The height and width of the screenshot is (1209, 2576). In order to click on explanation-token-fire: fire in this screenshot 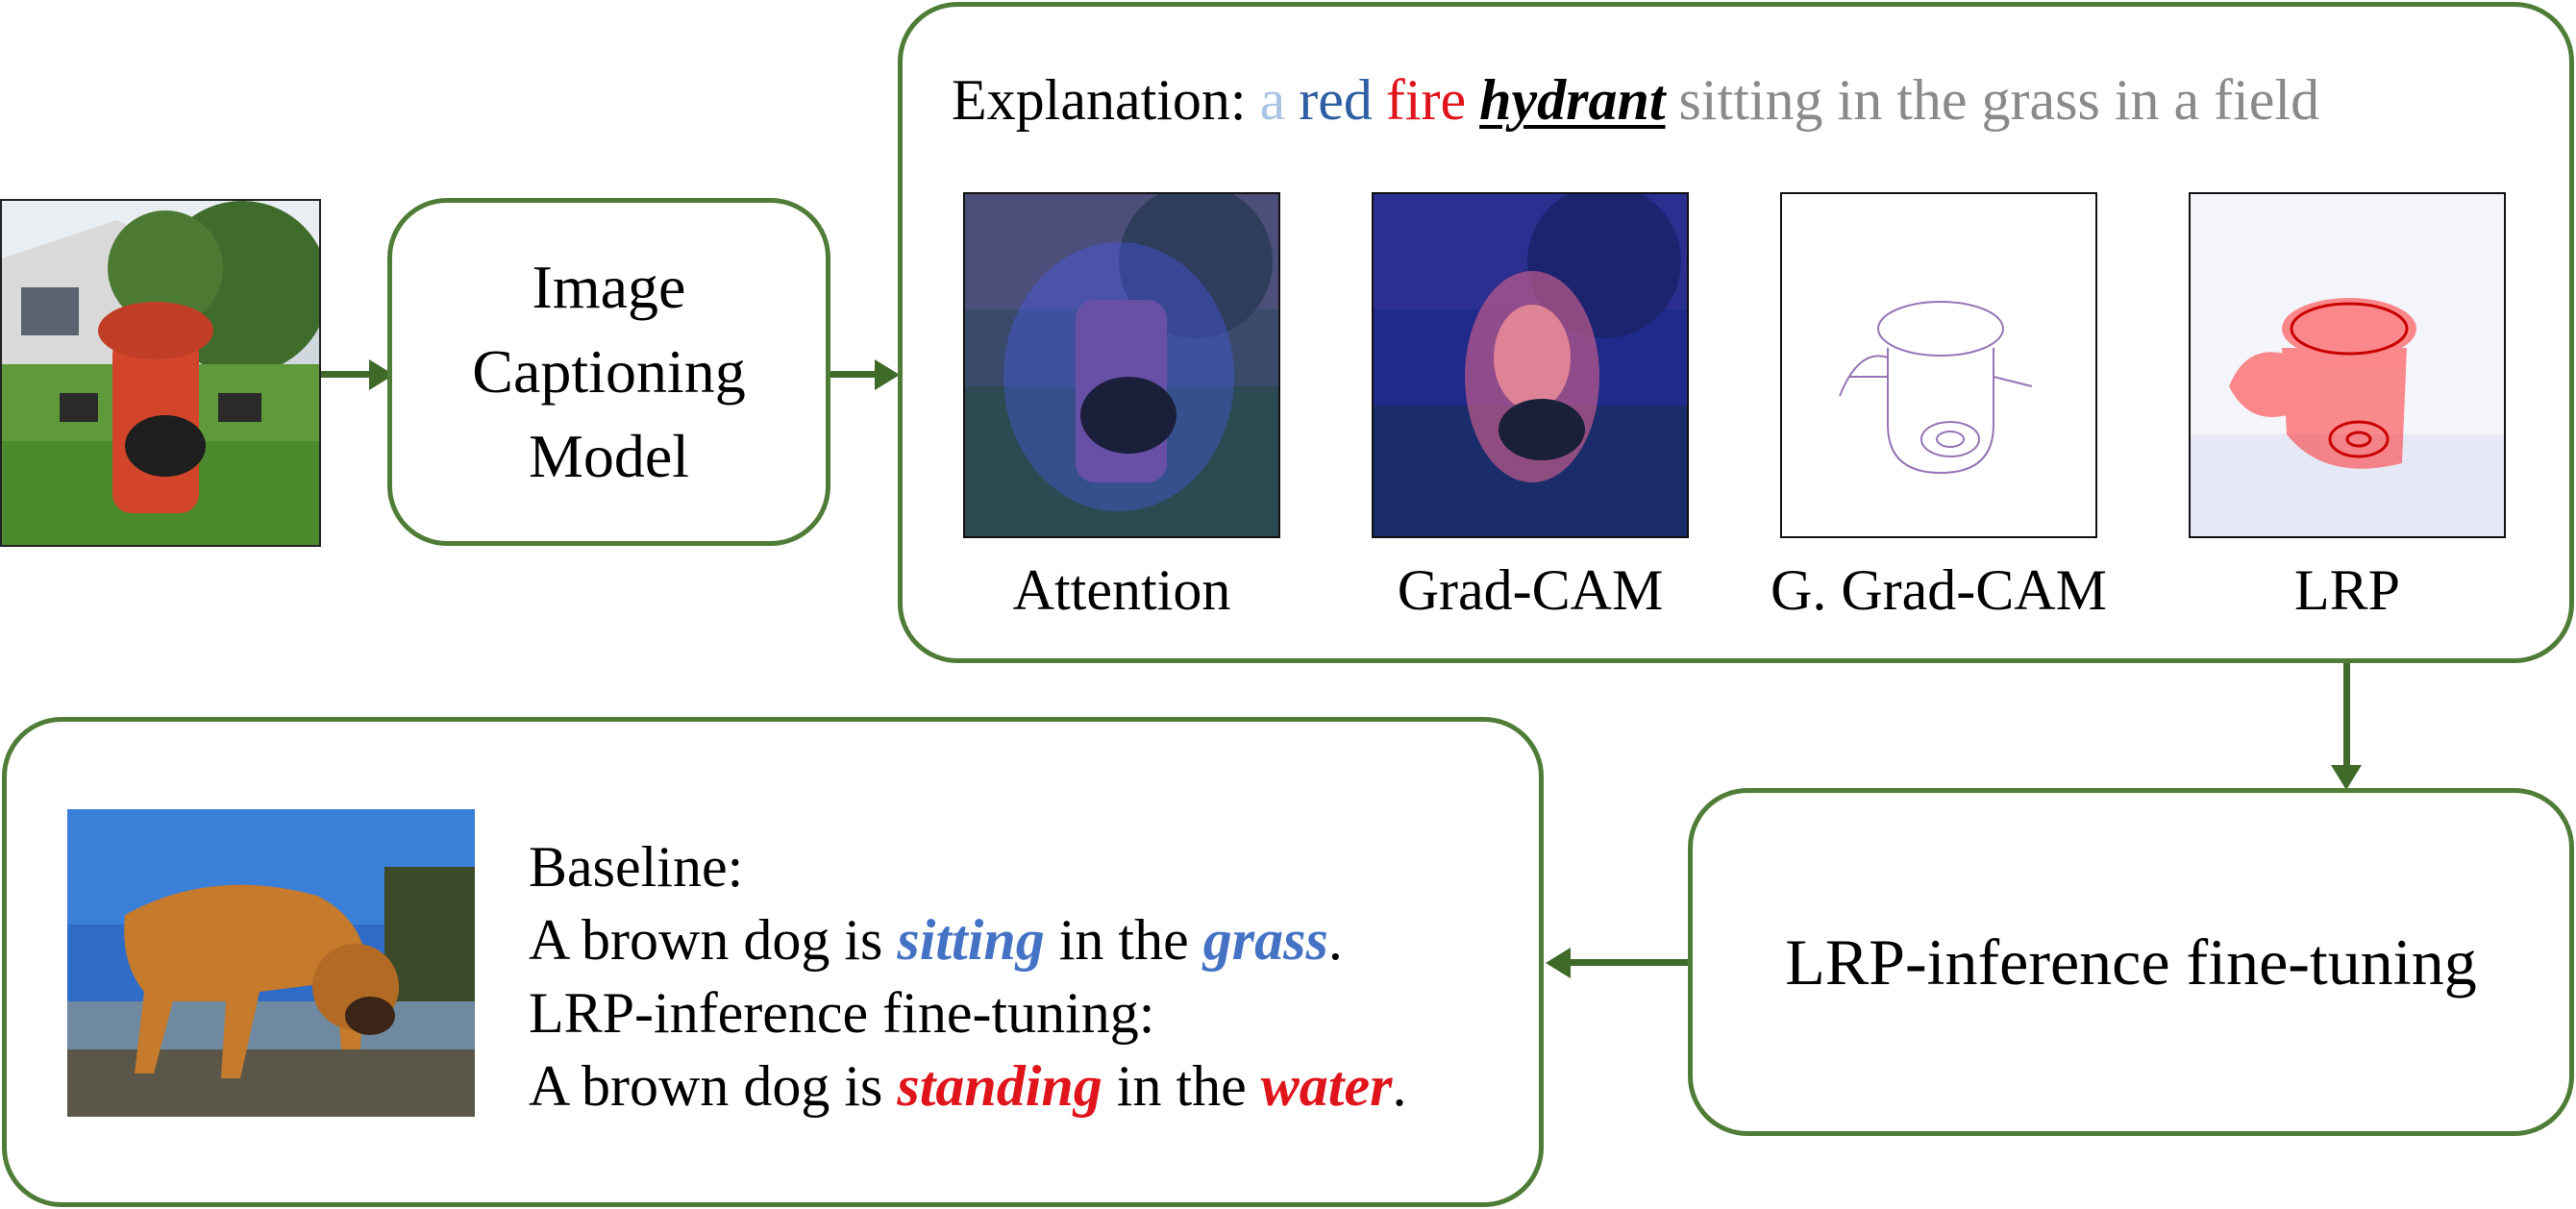, I will do `click(1426, 100)`.